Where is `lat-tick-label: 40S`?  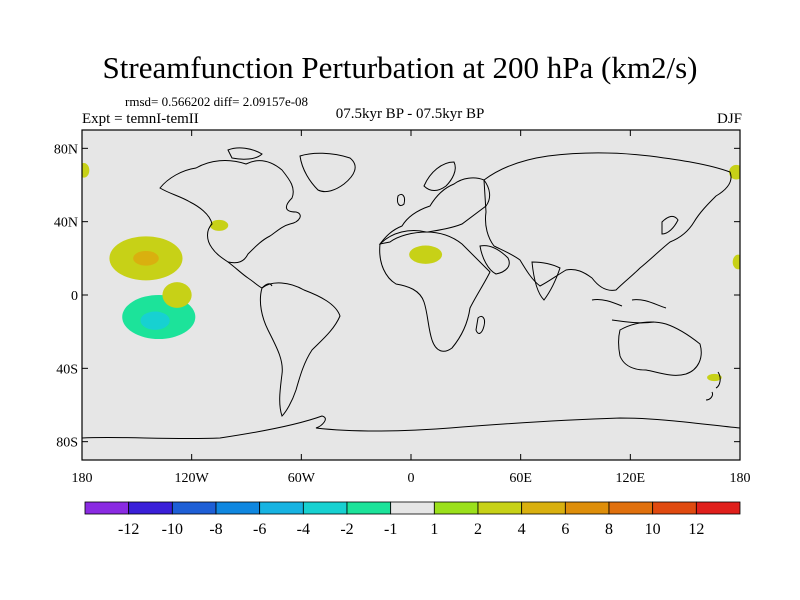 lat-tick-label: 40S is located at coordinates (67, 369).